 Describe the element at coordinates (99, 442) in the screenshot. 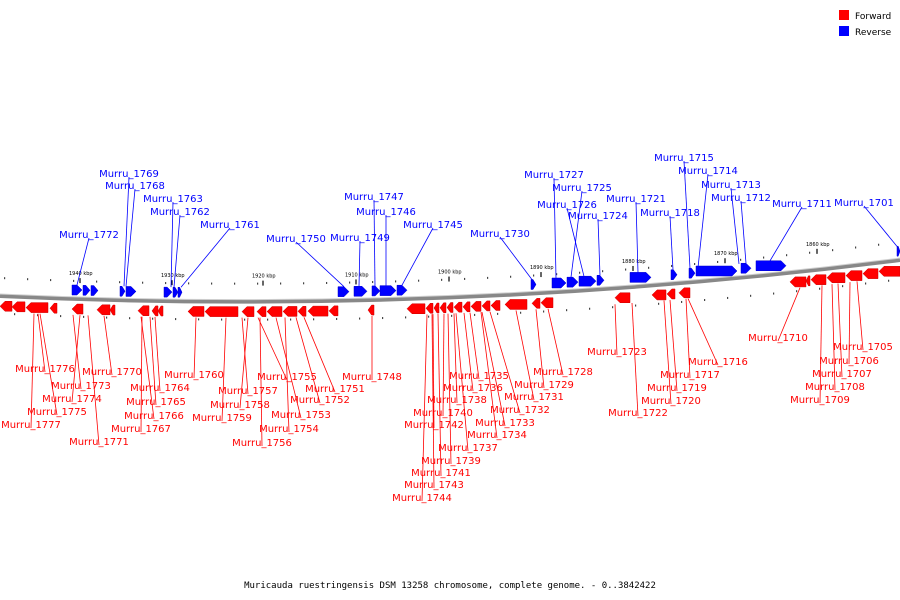

I see `gene-label: Murru_1771` at that location.